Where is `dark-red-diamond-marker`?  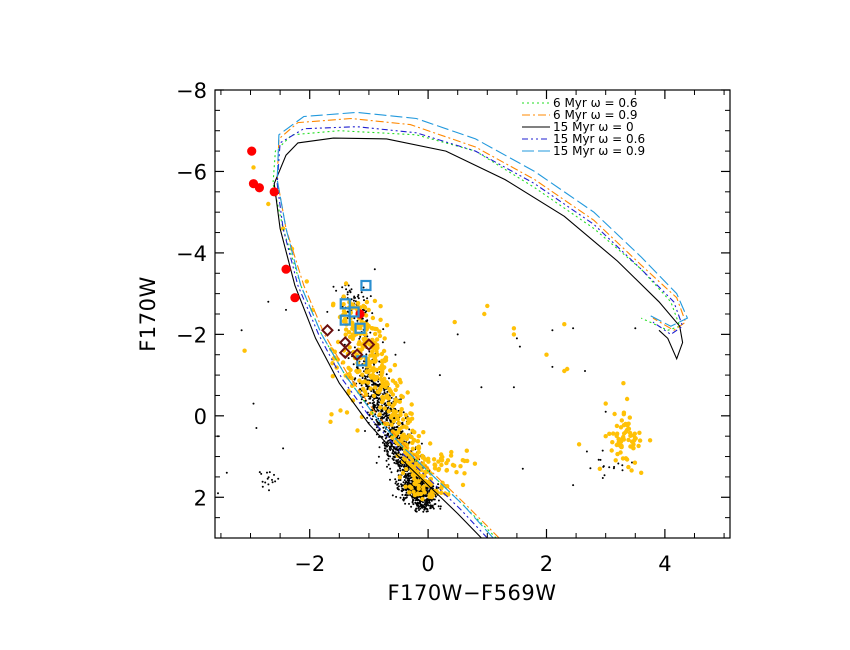 dark-red-diamond-marker is located at coordinates (345, 353).